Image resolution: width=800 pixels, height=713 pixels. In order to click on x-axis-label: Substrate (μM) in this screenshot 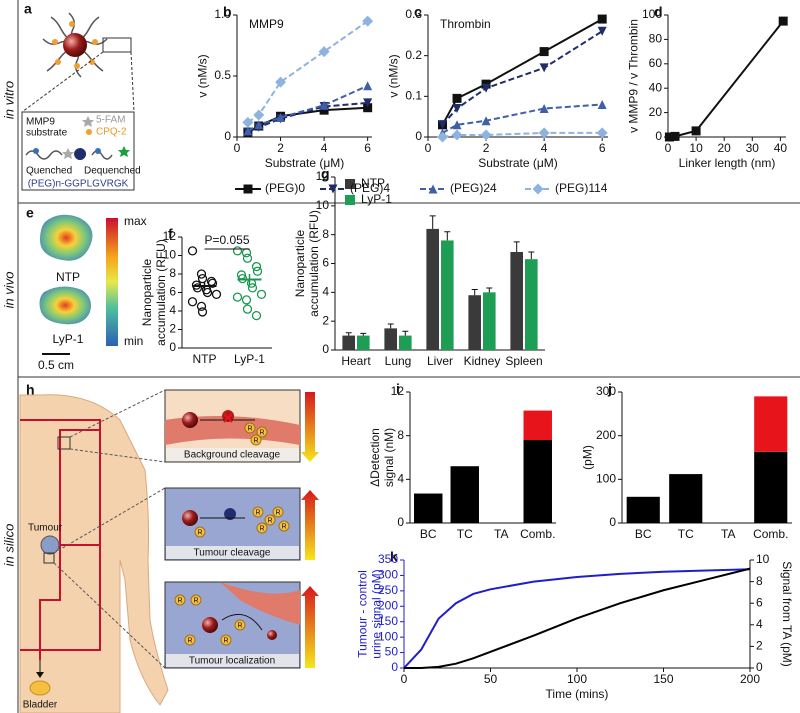, I will do `click(518, 163)`.